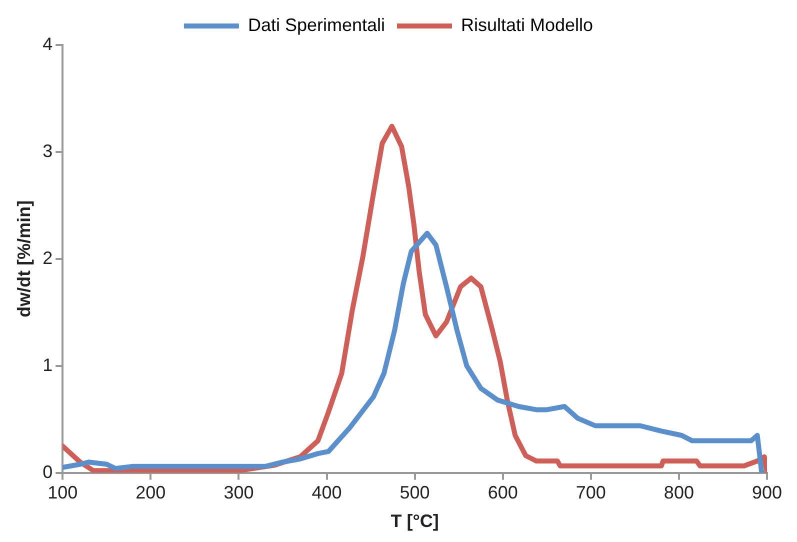  What do you see at coordinates (47, 44) in the screenshot?
I see `y-tick-label: 4` at bounding box center [47, 44].